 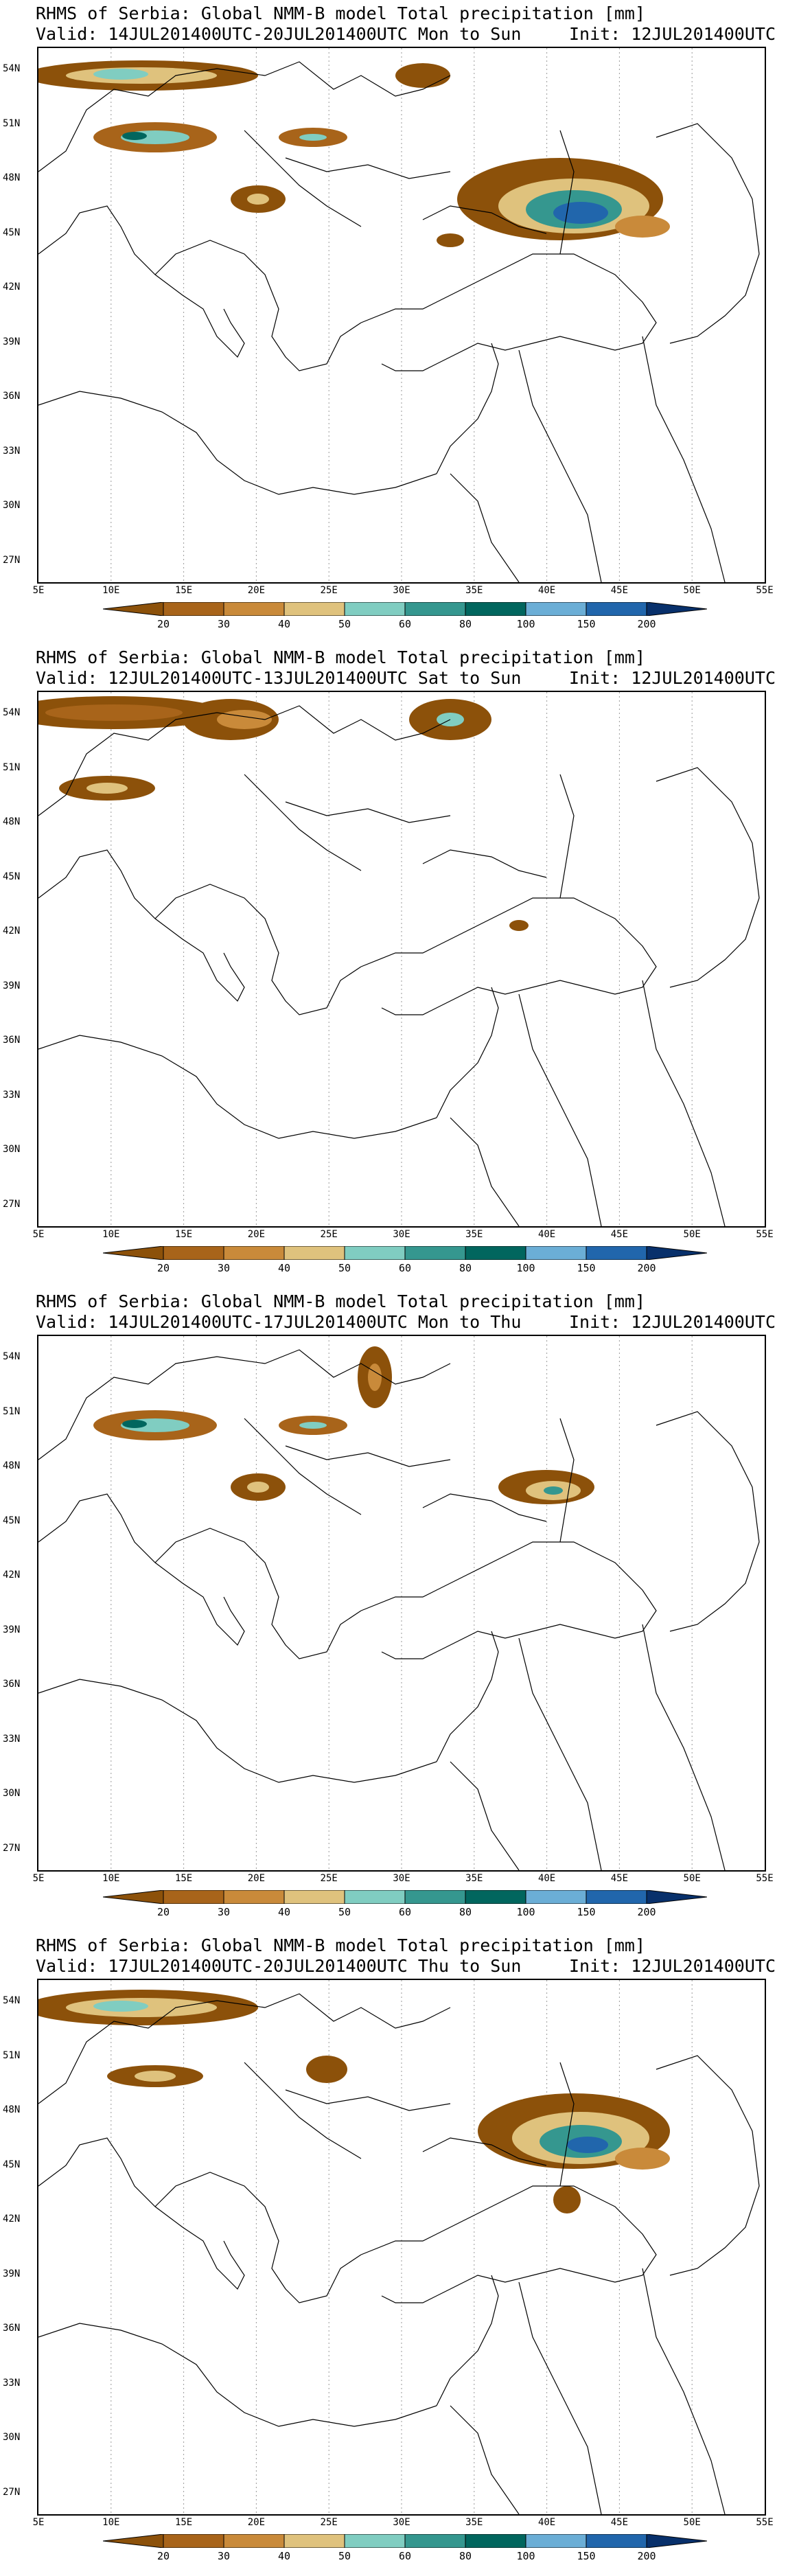 What do you see at coordinates (765, 1234) in the screenshot?
I see `lon-label: 55E` at bounding box center [765, 1234].